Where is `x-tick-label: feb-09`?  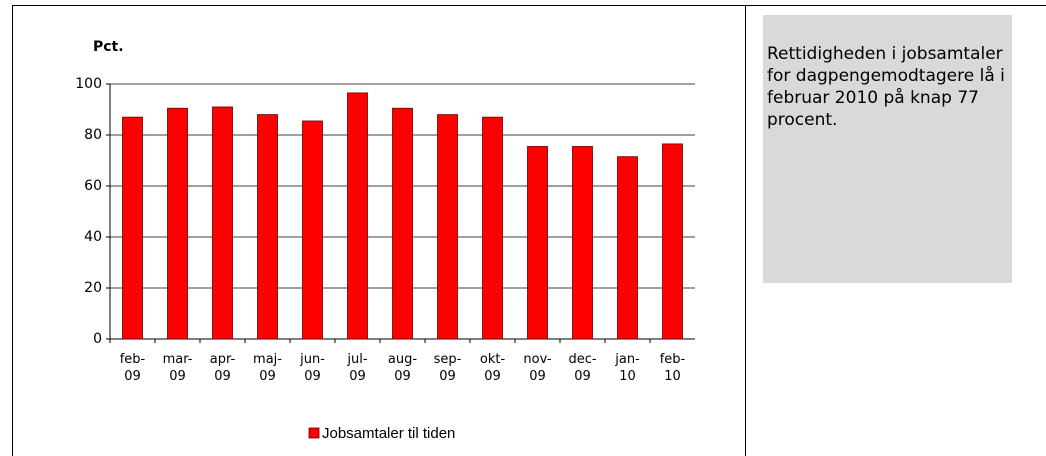
x-tick-label: feb-09 is located at coordinates (132, 368).